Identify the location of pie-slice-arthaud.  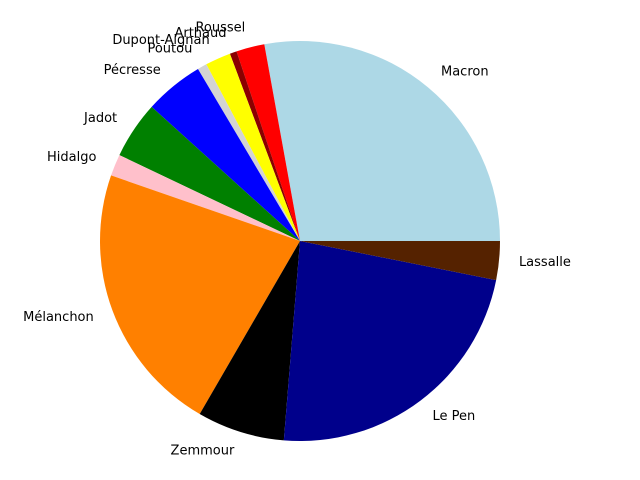
(264, 146).